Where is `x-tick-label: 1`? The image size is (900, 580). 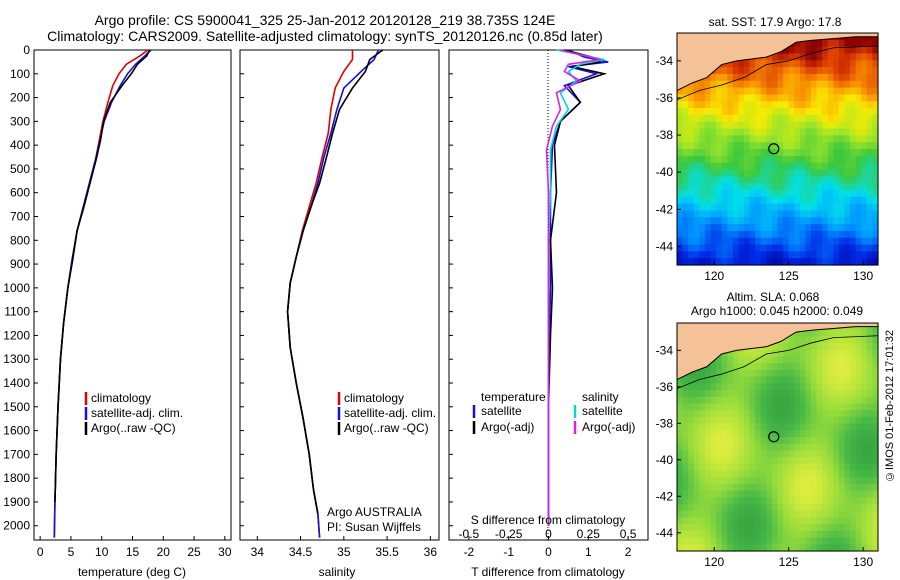 x-tick-label: 1 is located at coordinates (588, 552).